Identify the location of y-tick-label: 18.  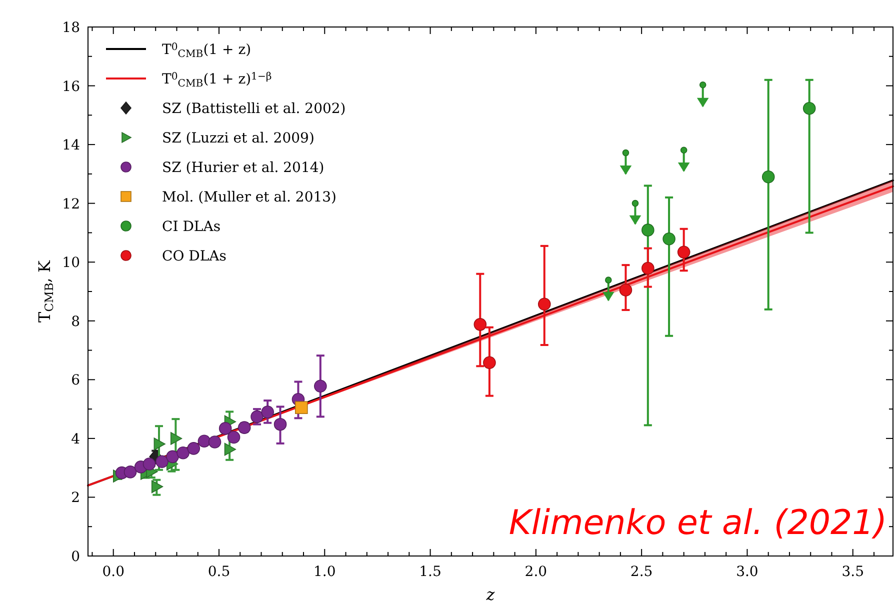
(71, 28).